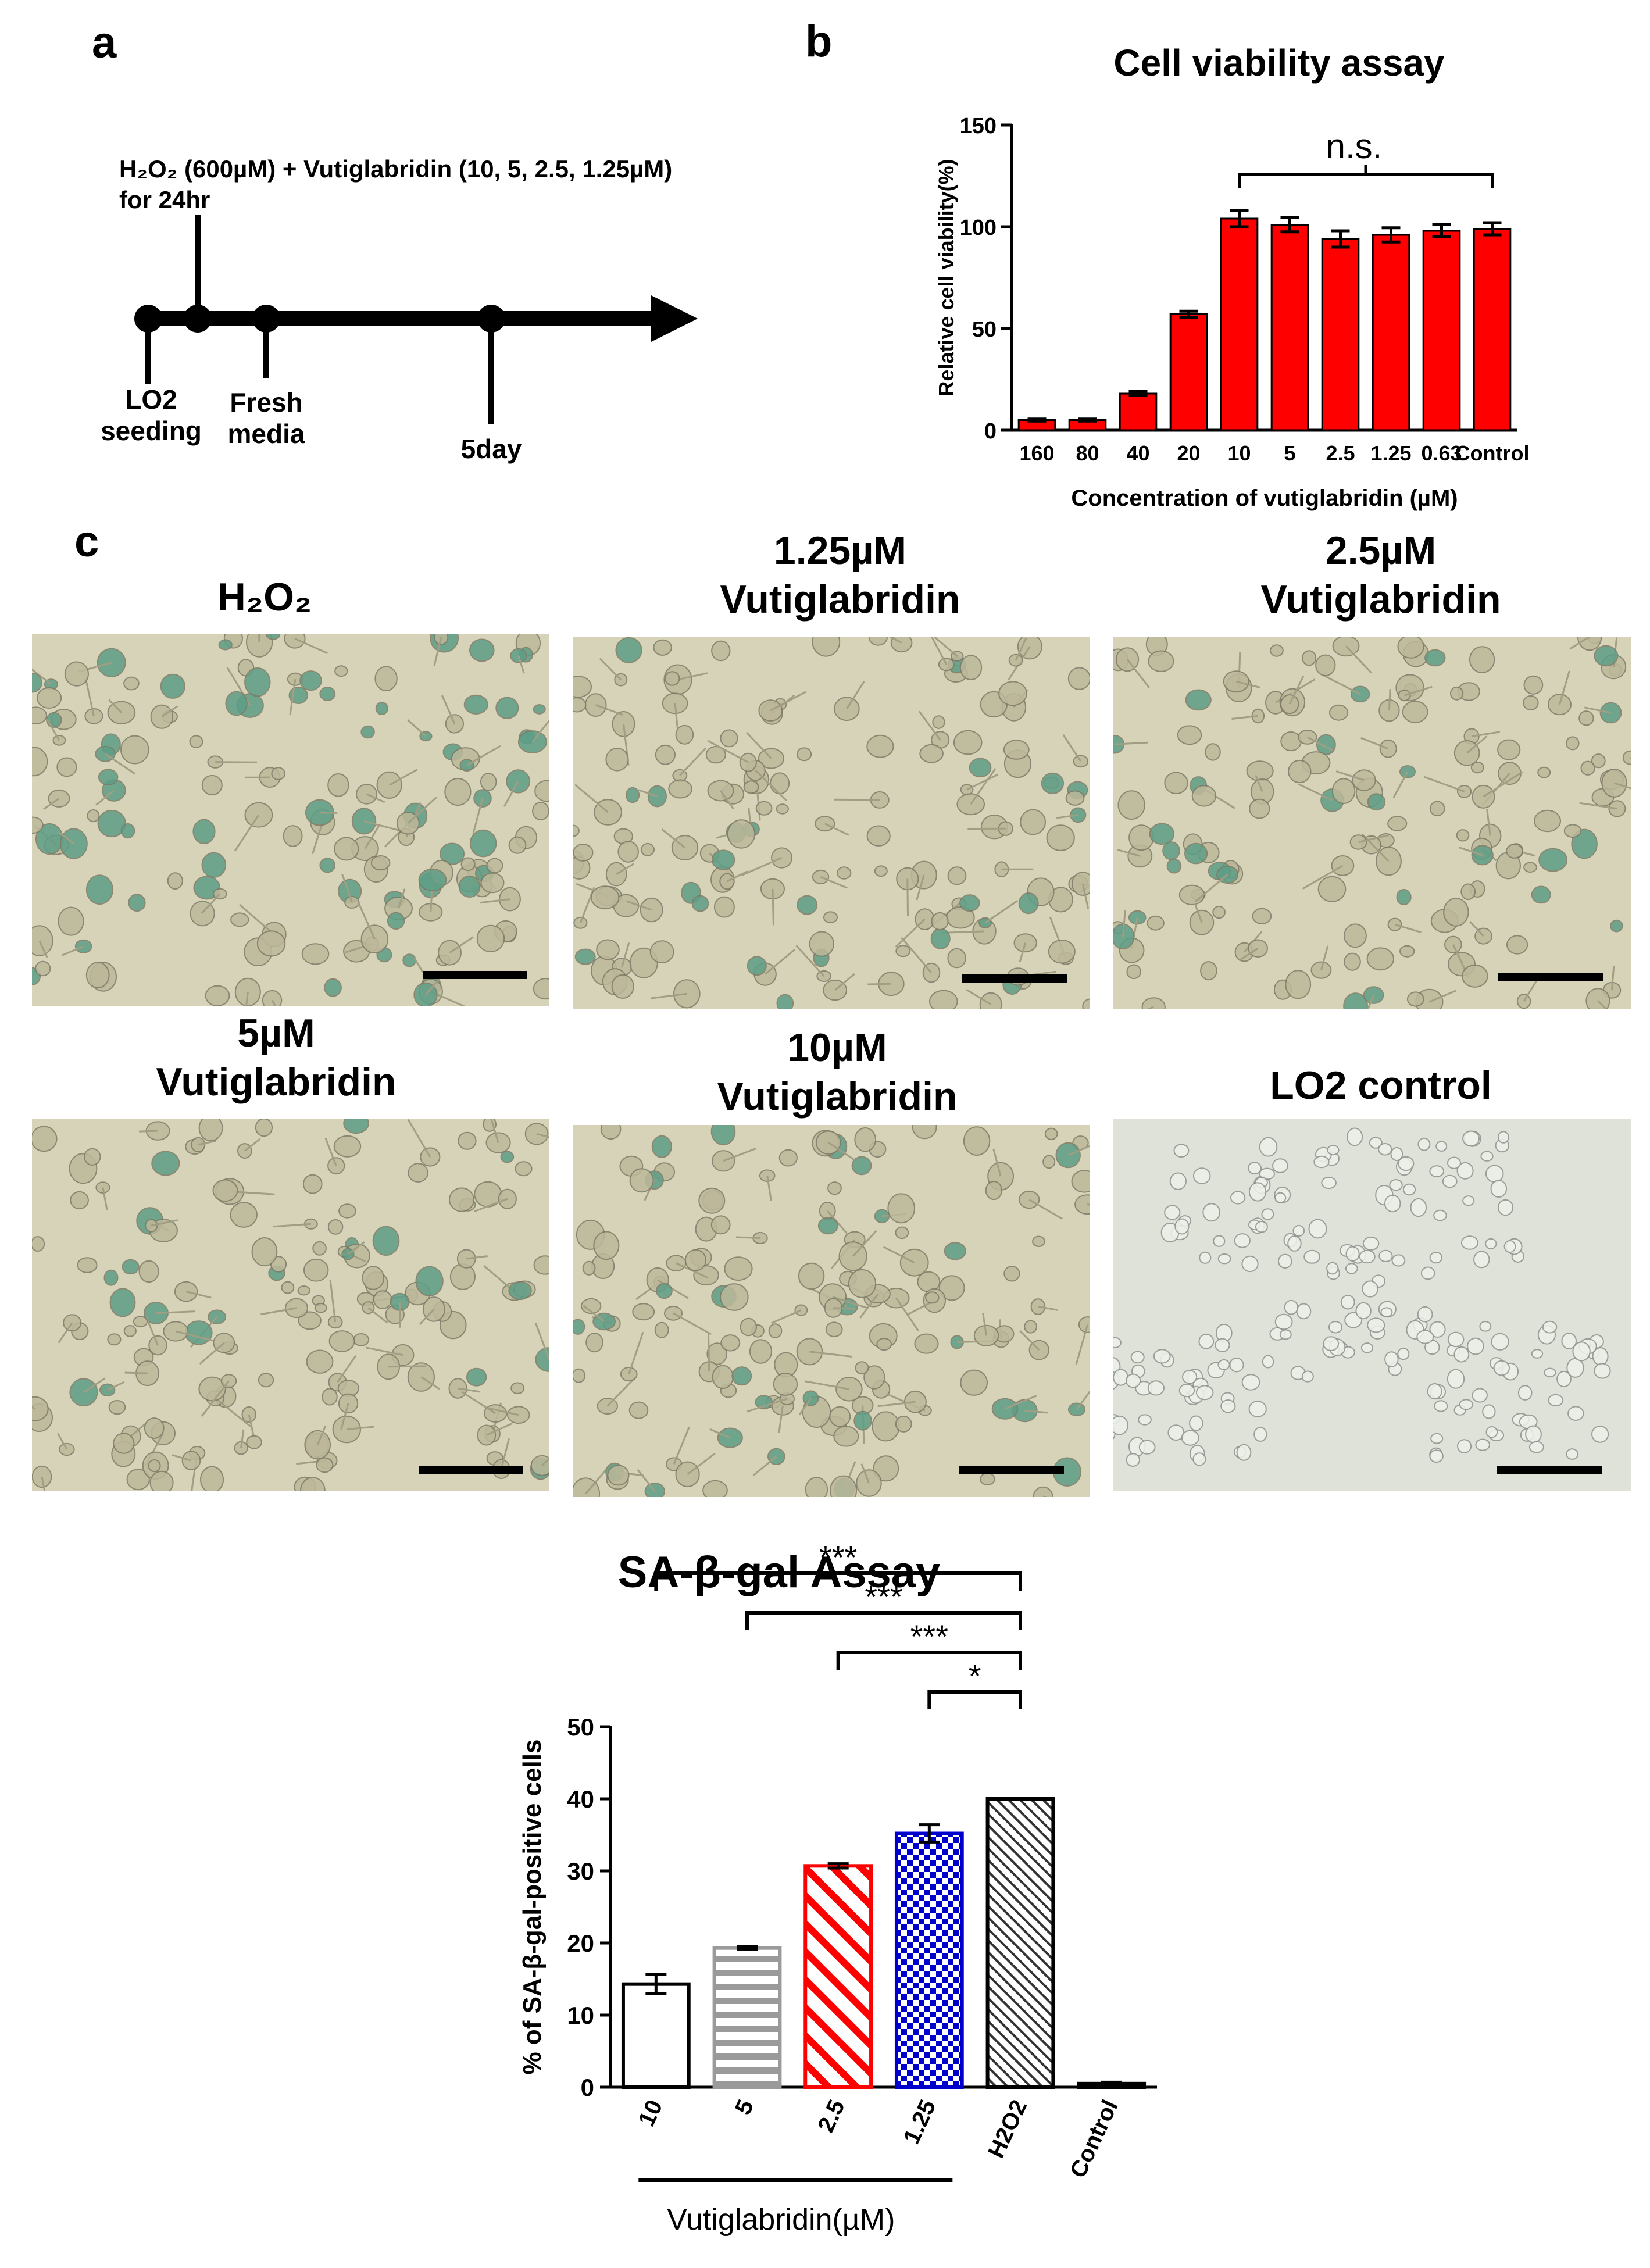 This screenshot has width=1650, height=2268. What do you see at coordinates (266, 434) in the screenshot?
I see `timeline-label-media-line2: media` at bounding box center [266, 434].